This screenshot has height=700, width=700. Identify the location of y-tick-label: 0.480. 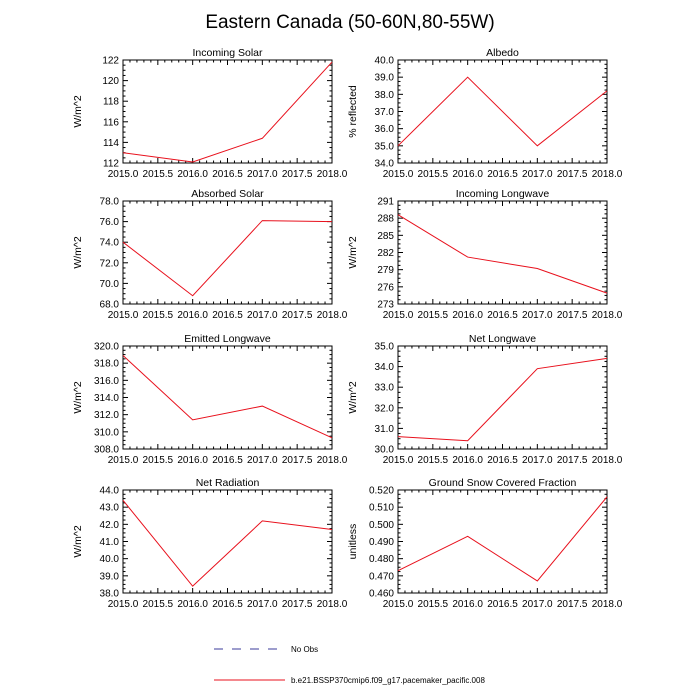
(381, 559).